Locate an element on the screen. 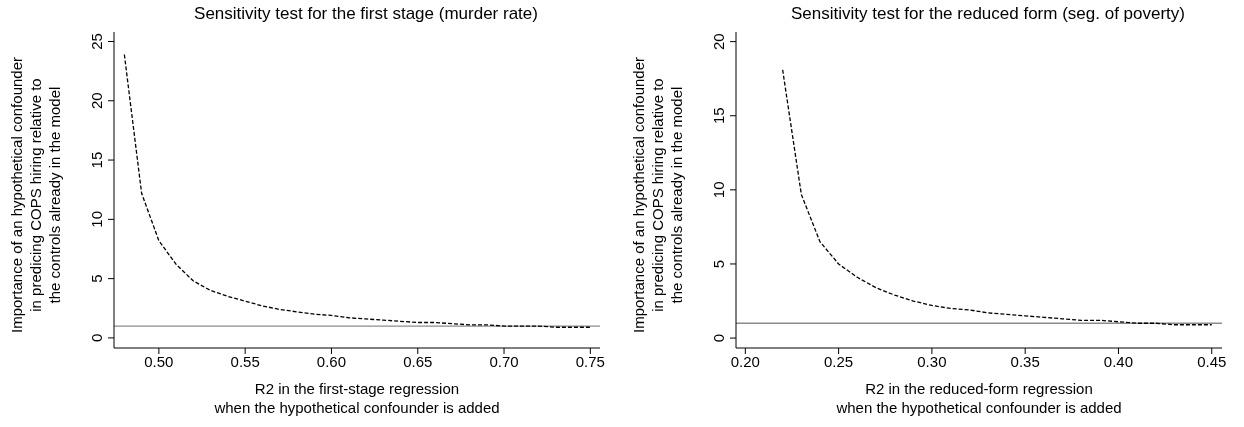 The width and height of the screenshot is (1244, 427). x-tick-label: 0.65 is located at coordinates (418, 361).